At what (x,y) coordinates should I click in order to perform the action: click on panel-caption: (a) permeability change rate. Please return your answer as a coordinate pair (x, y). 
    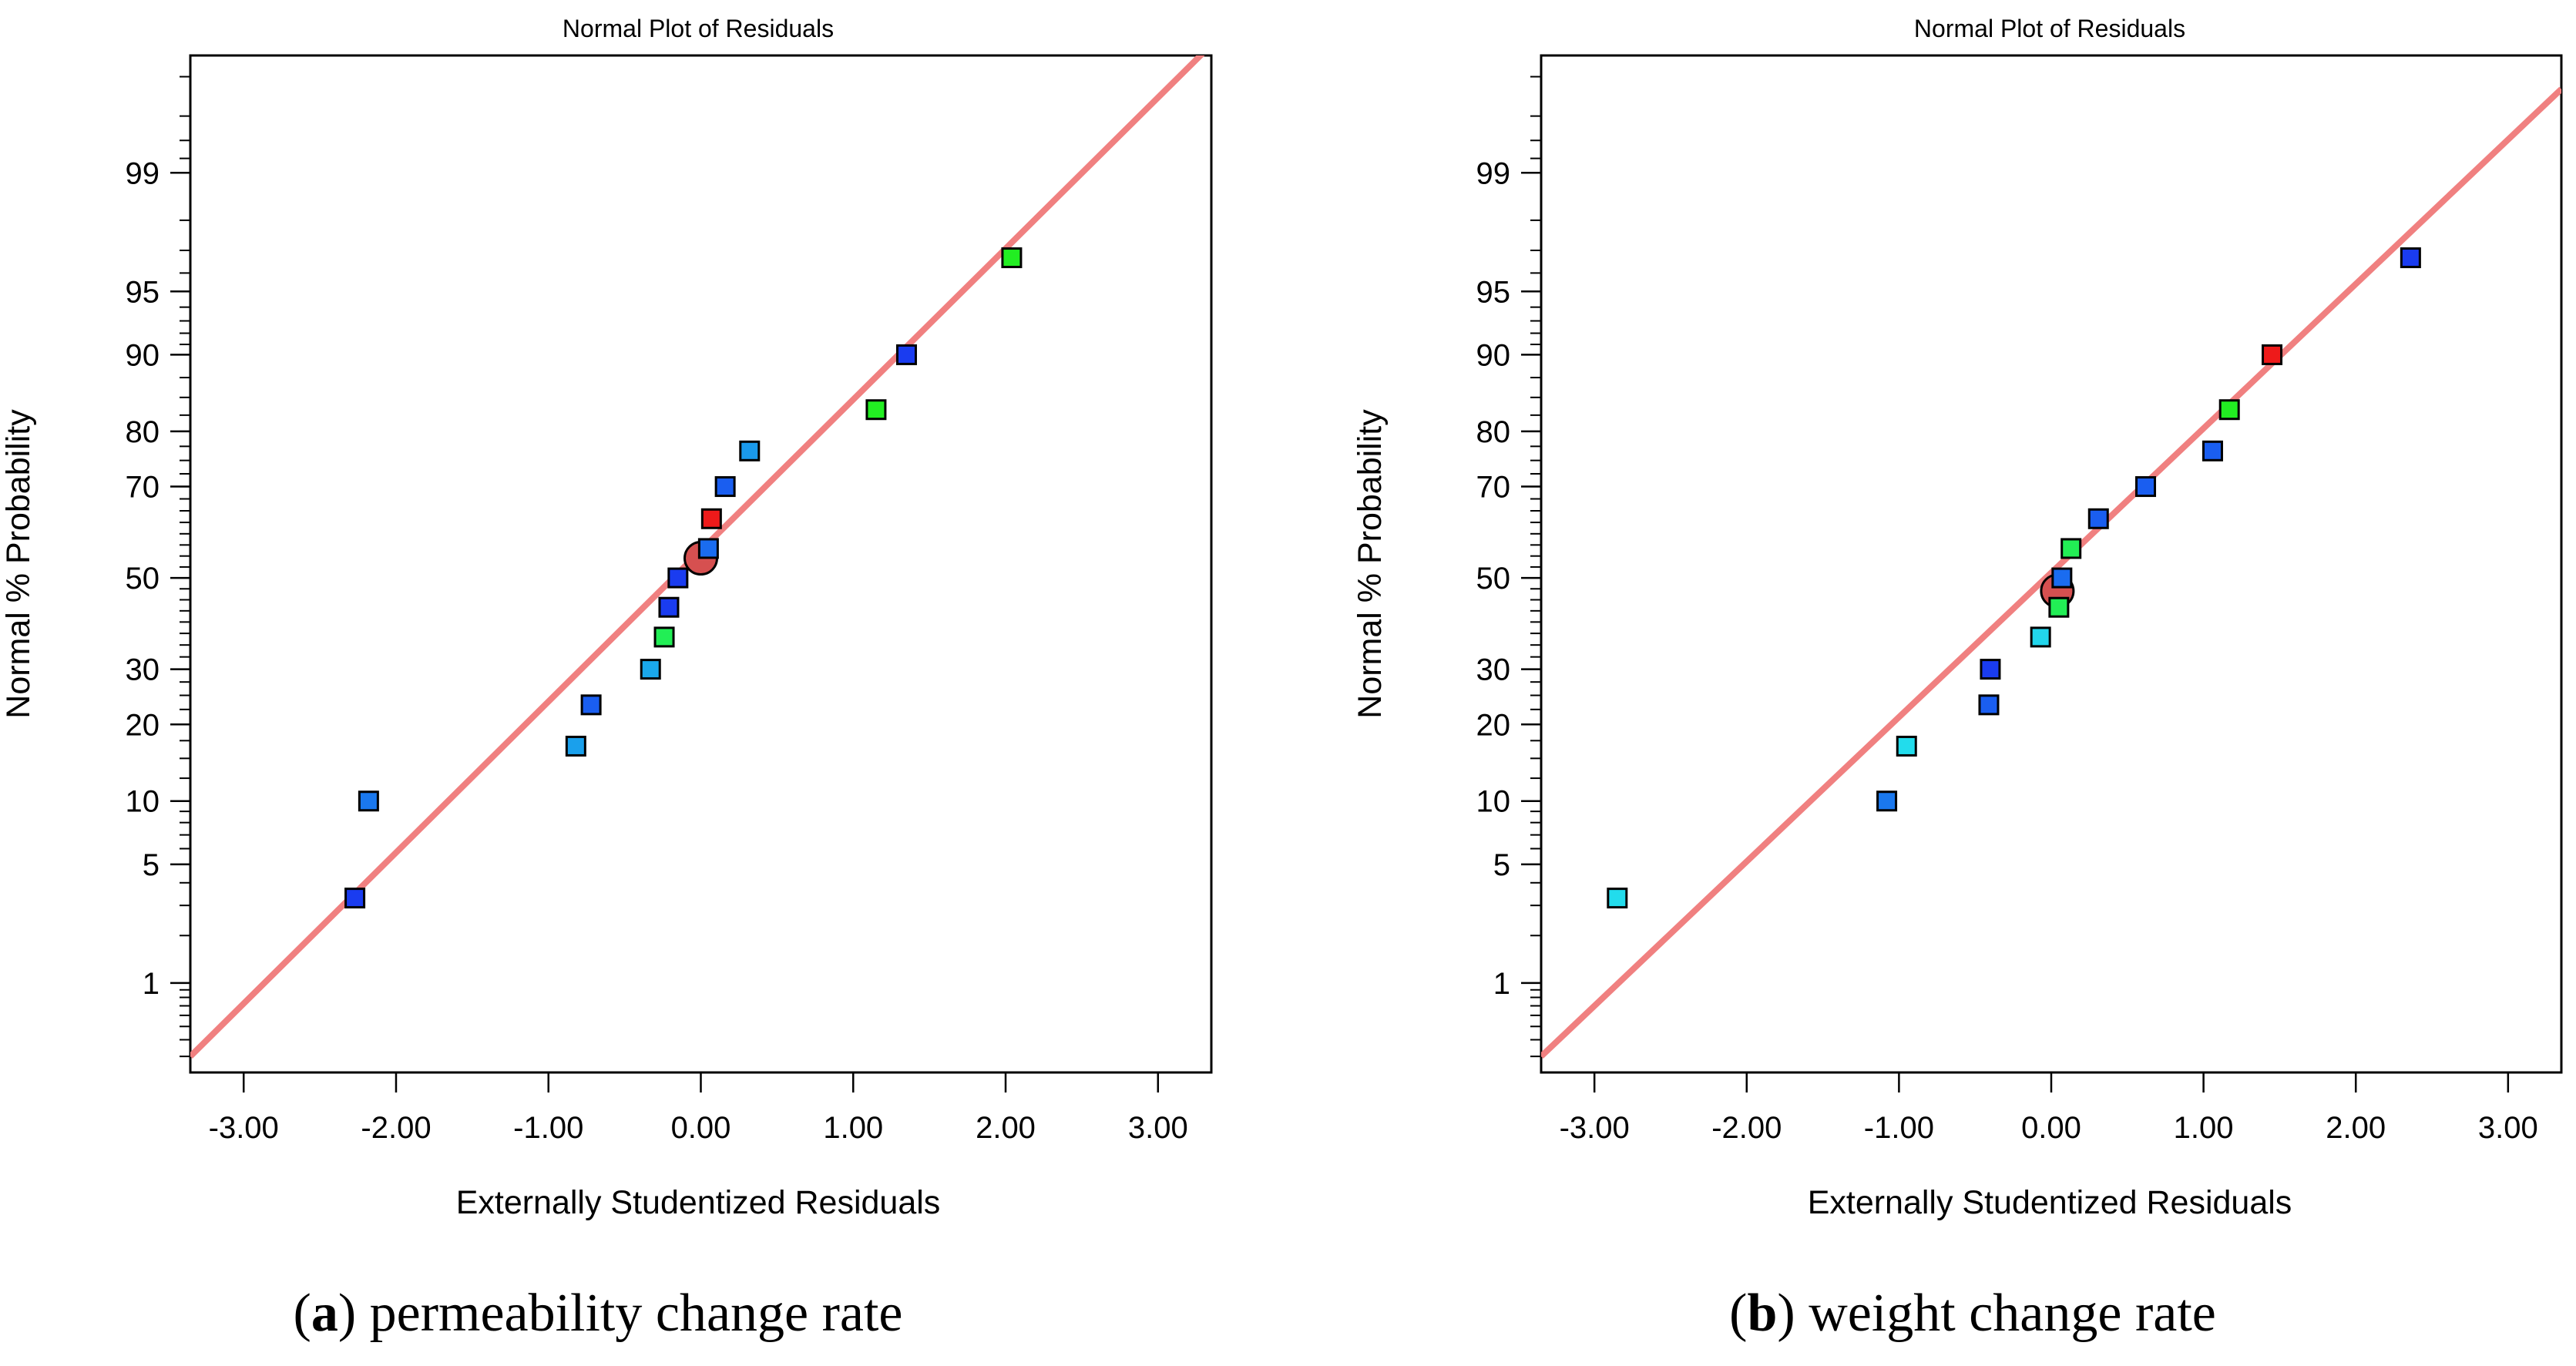
    Looking at the image, I should click on (598, 1313).